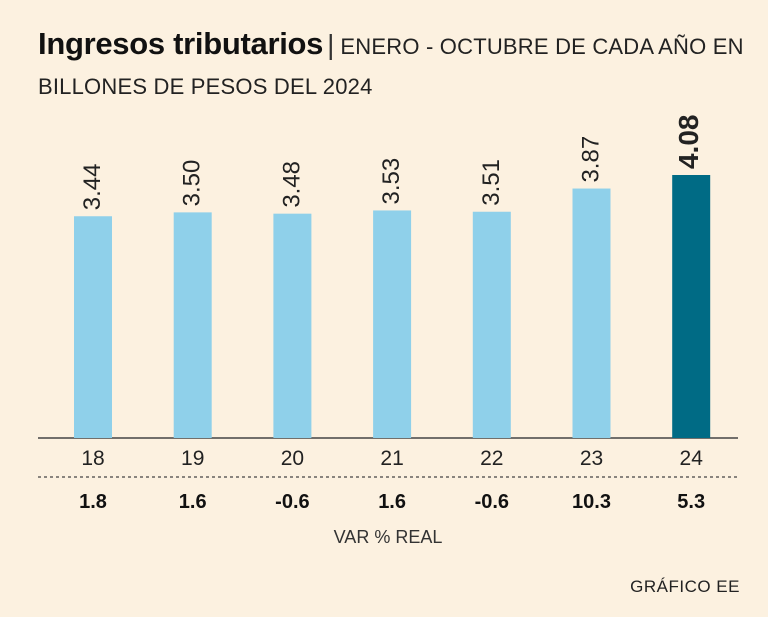  I want to click on variation-value-23: 10.3, so click(591, 502).